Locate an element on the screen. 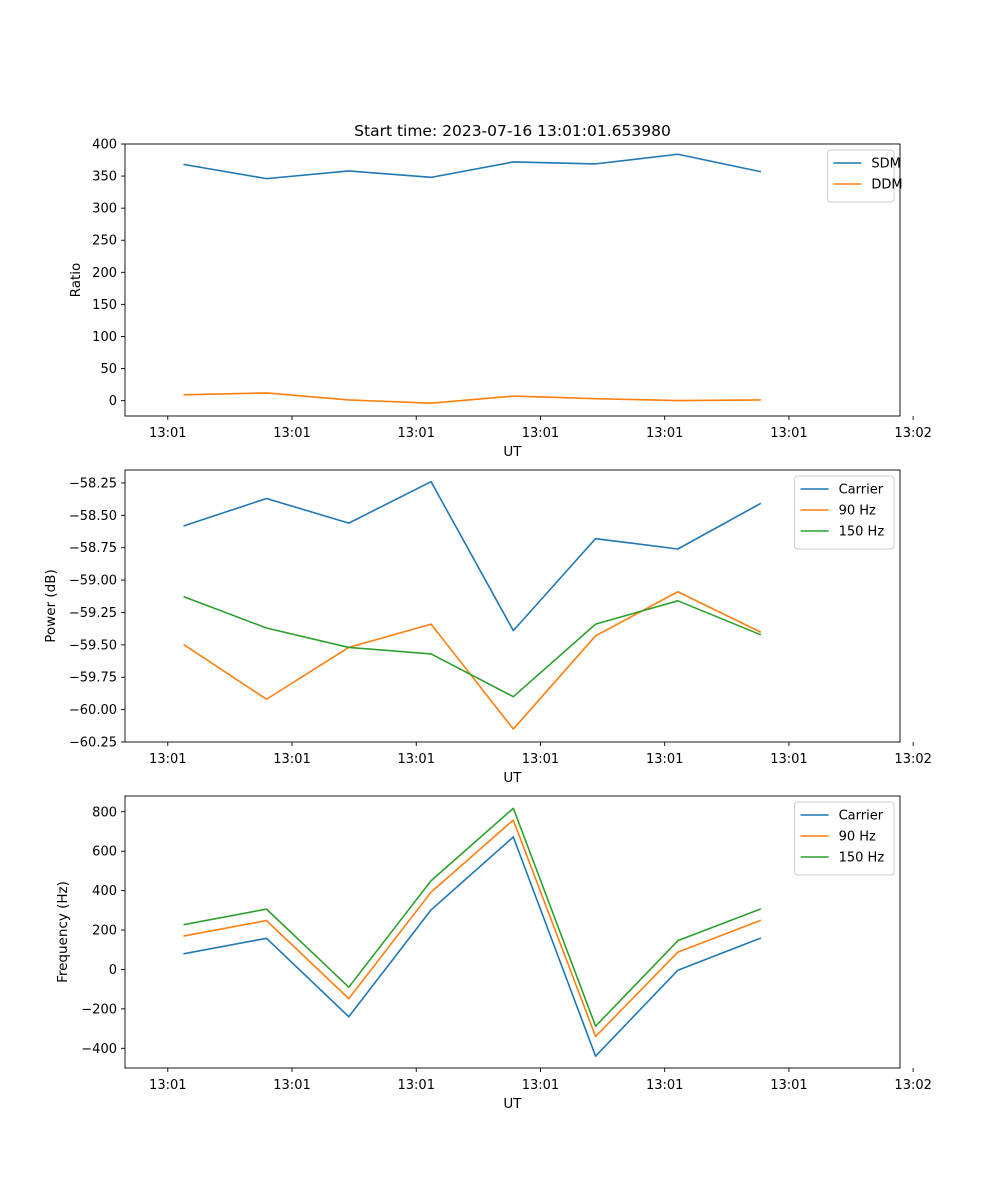 Image resolution: width=1000 pixels, height=1200 pixels. y-tick-label: −200 is located at coordinates (99, 1009).